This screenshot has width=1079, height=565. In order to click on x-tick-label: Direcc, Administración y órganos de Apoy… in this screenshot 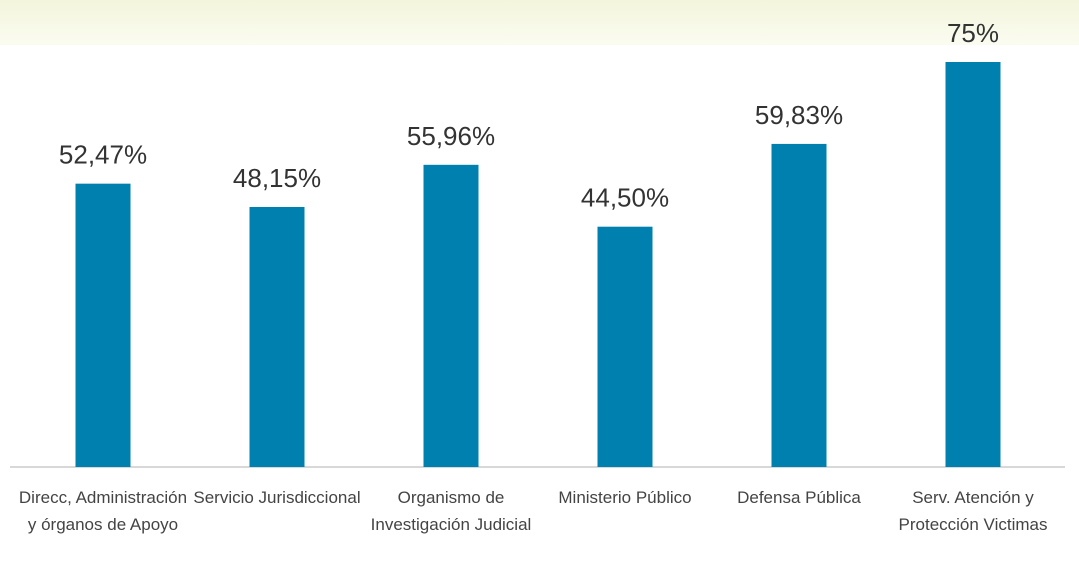, I will do `click(103, 511)`.